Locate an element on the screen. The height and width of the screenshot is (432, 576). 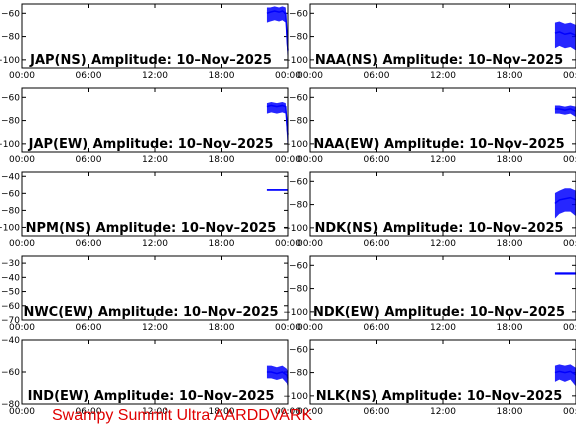
panel-title: JAP(NS) Amplitude: 10–Nov–2025 is located at coordinates (150, 60).